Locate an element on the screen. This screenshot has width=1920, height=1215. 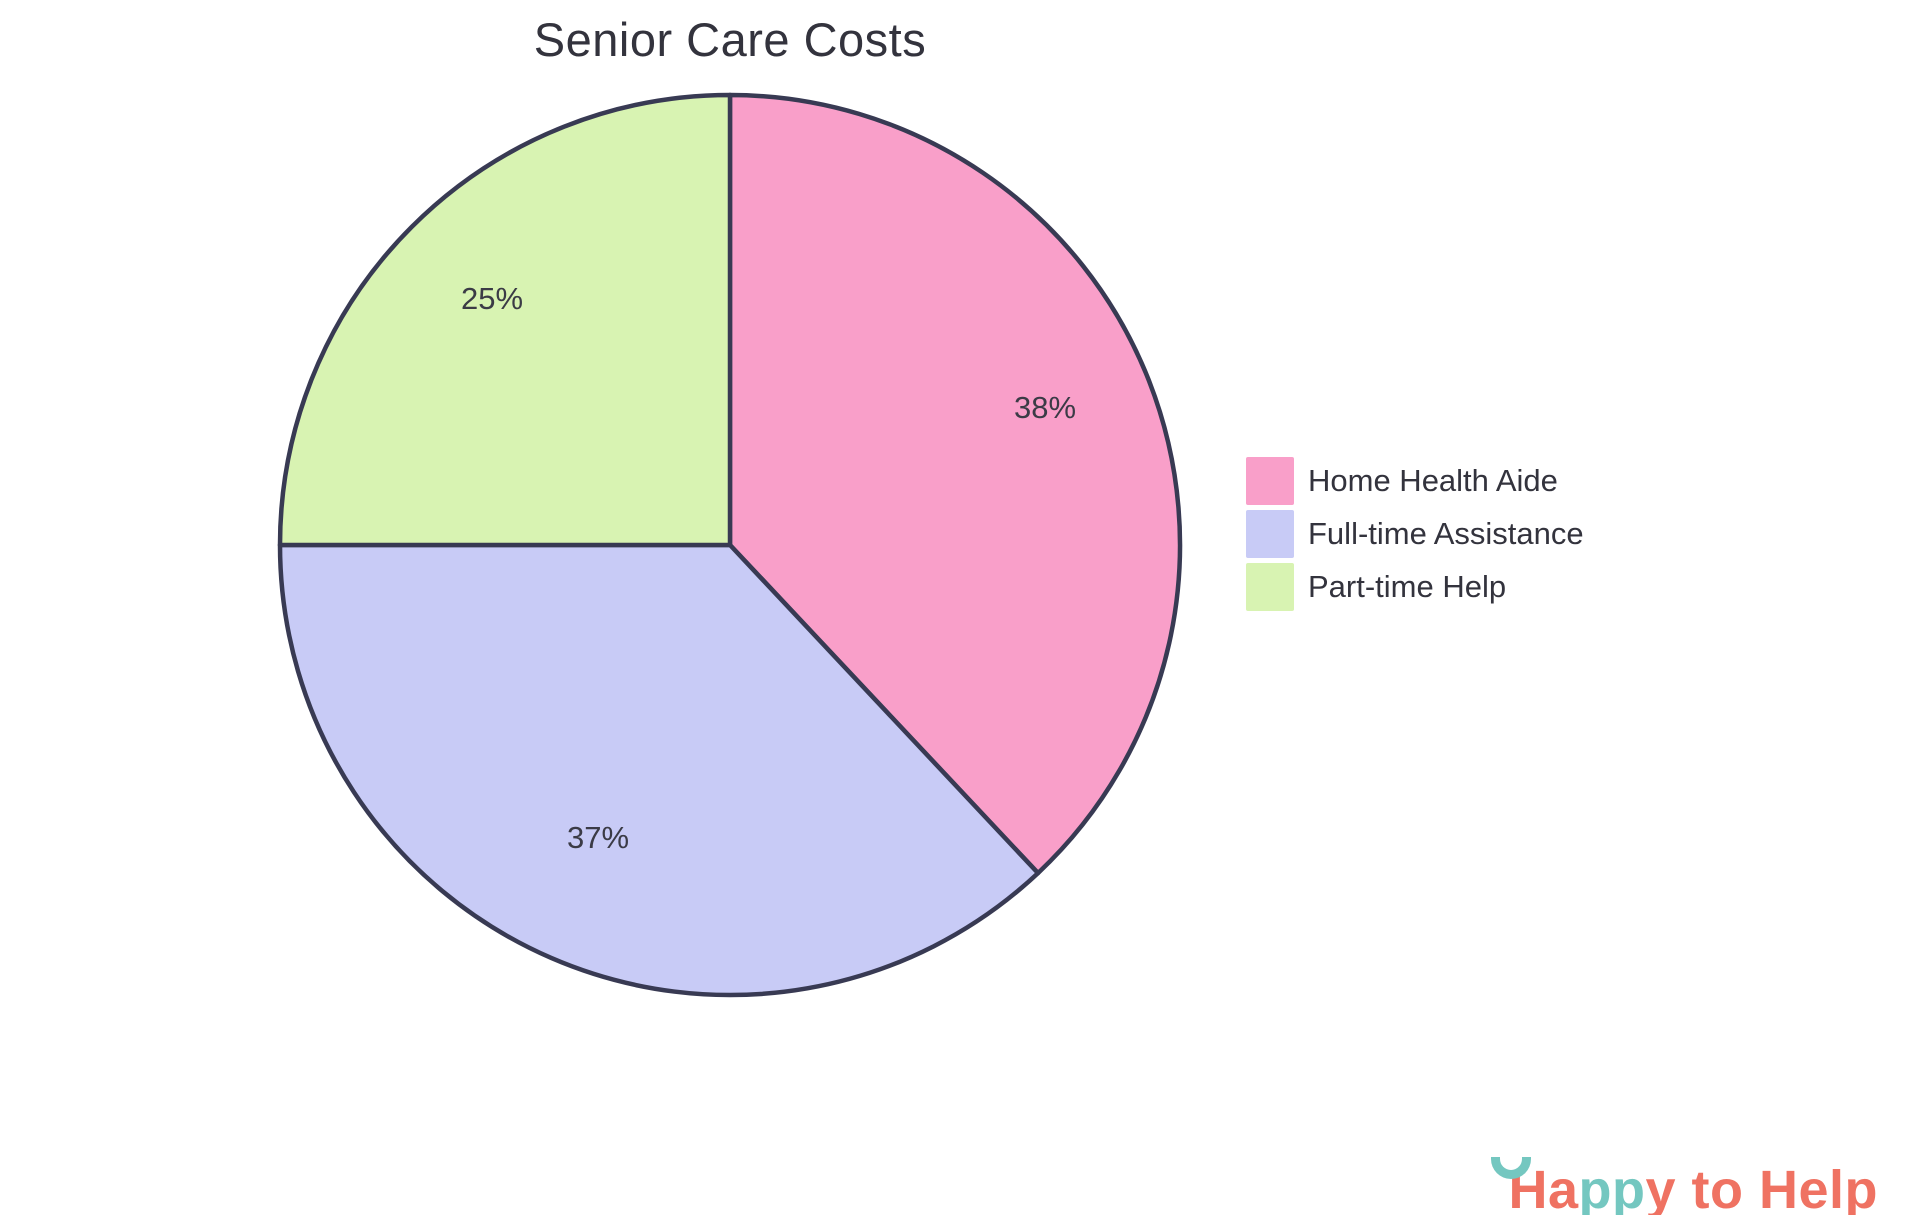
legend-item: Part-time Help is located at coordinates (1415, 587).